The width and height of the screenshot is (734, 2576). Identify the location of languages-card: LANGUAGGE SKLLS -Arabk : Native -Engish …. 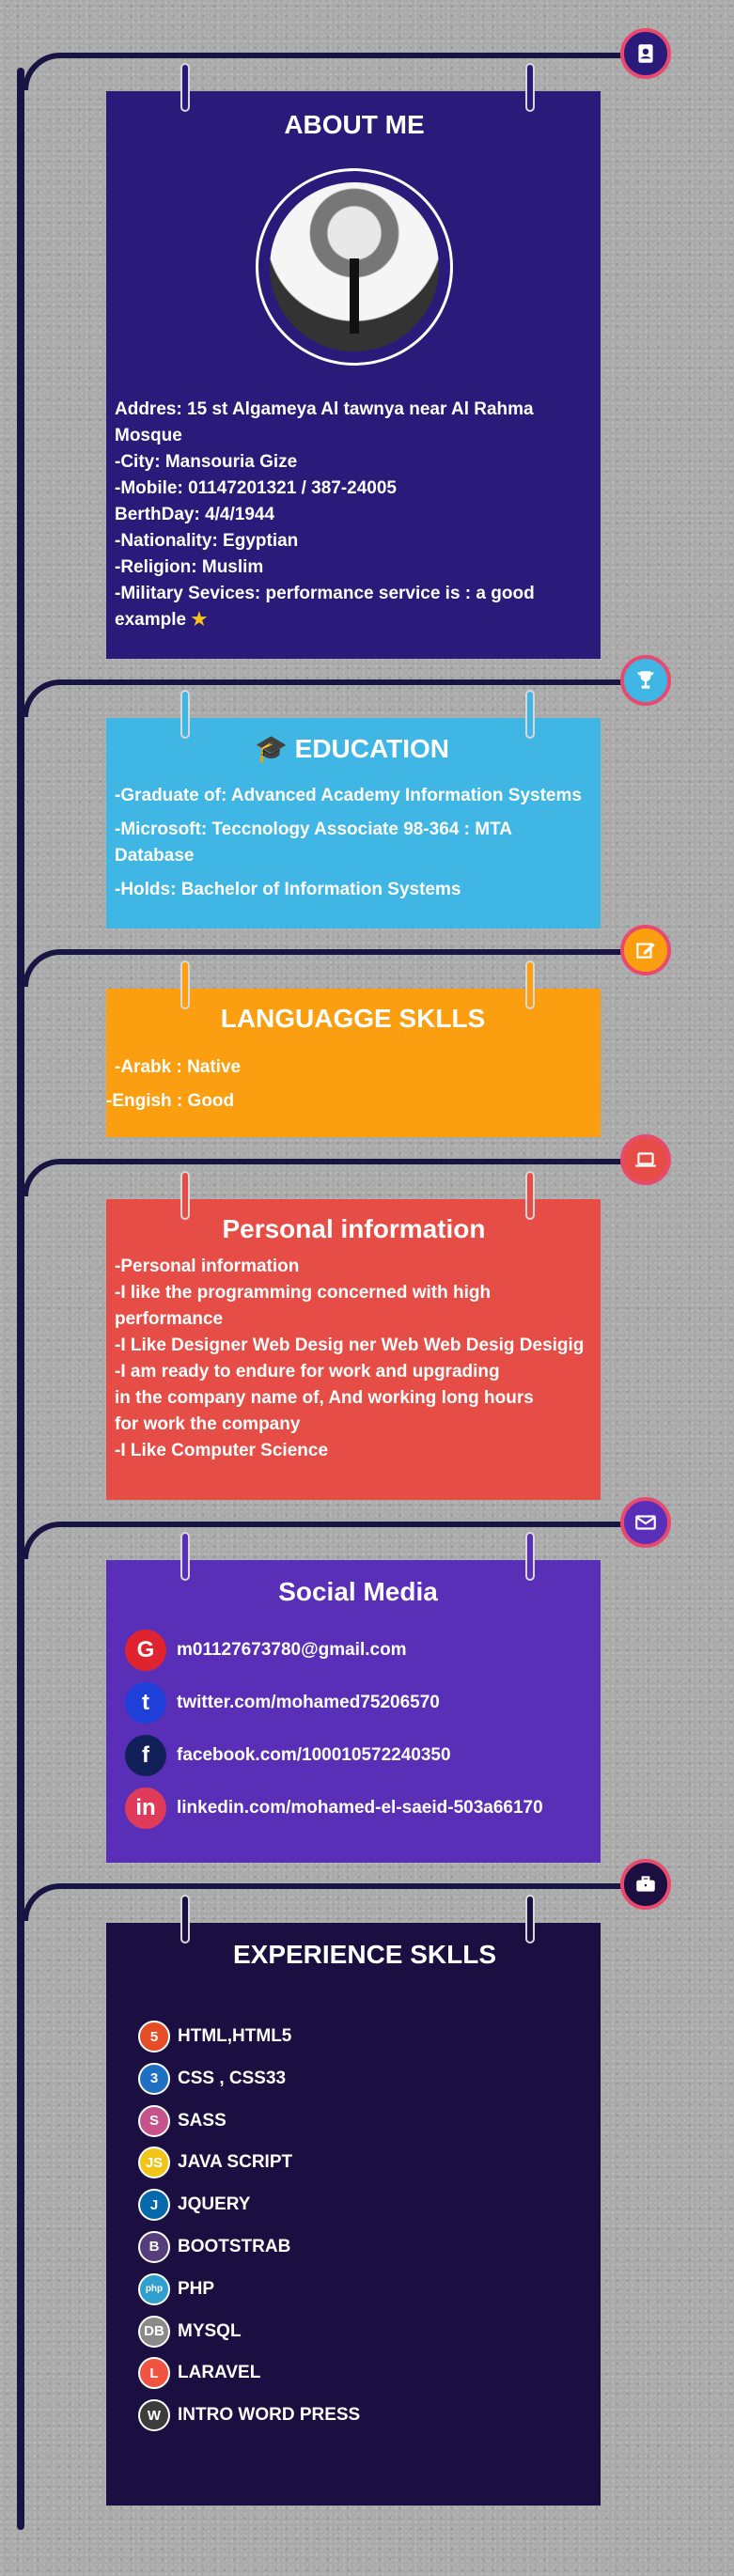
(353, 1048).